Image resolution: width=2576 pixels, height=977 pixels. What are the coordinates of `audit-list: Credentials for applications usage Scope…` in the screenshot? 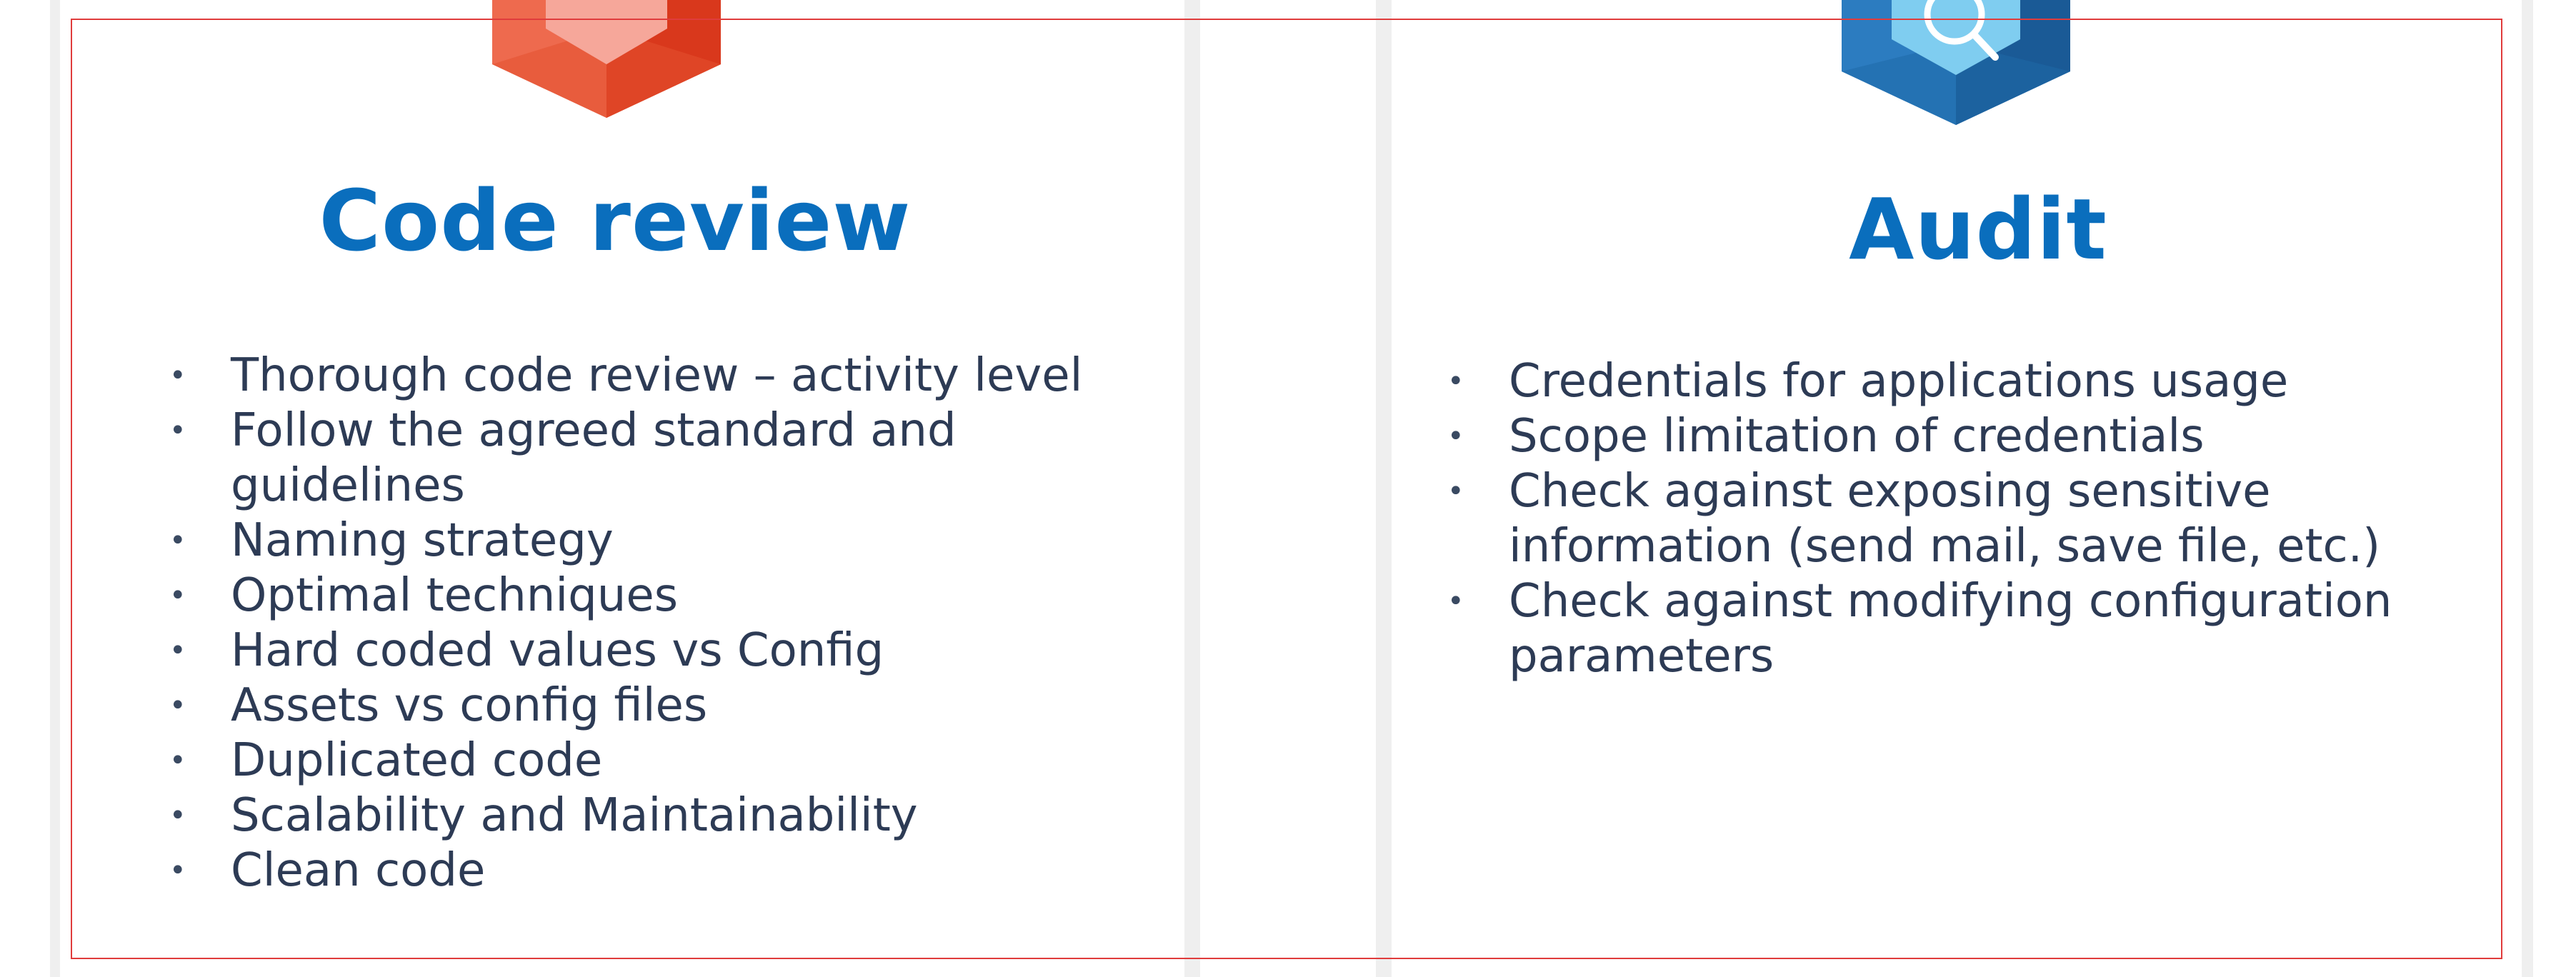 It's located at (1968, 519).